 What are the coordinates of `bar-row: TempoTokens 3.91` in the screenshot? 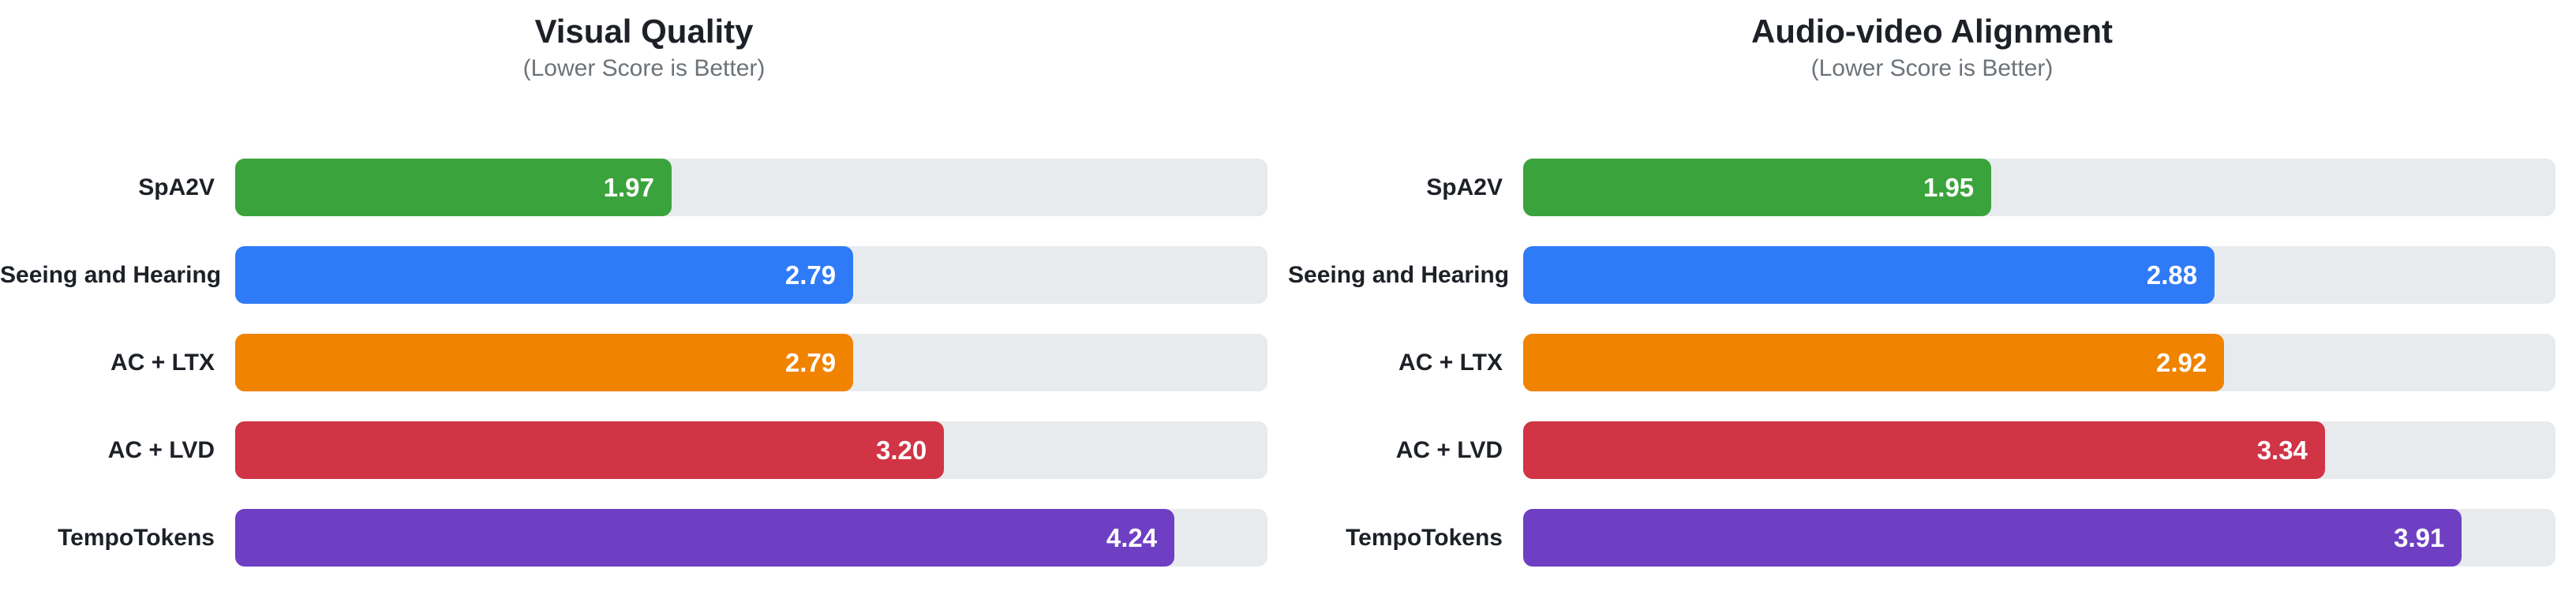 It's located at (1932, 538).